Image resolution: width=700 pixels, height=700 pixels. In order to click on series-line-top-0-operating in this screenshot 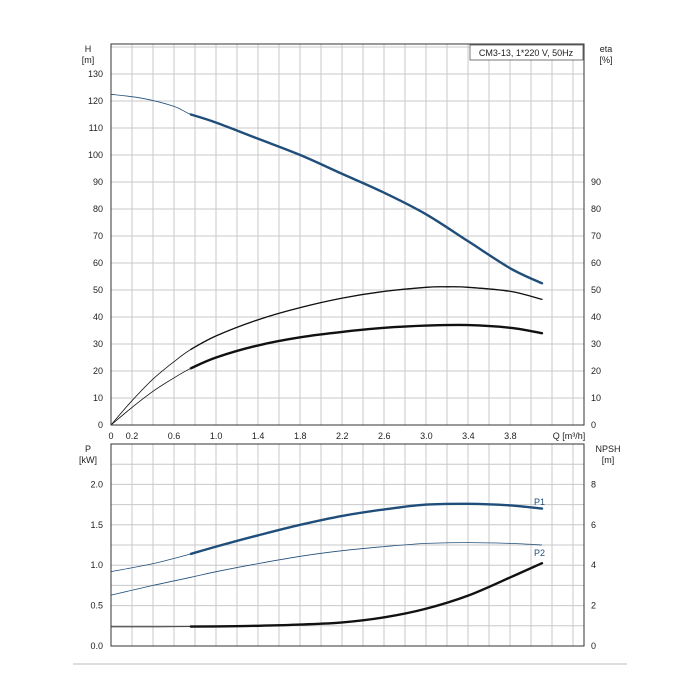, I will do `click(366, 199)`.